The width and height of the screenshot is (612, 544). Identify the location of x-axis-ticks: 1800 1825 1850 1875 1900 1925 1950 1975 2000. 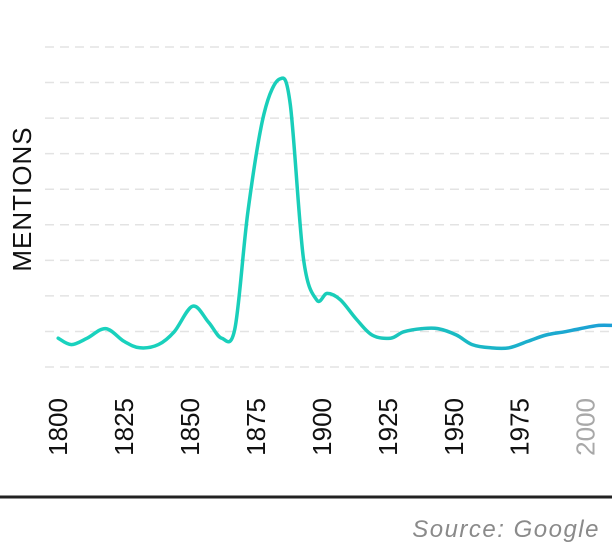
(321, 427).